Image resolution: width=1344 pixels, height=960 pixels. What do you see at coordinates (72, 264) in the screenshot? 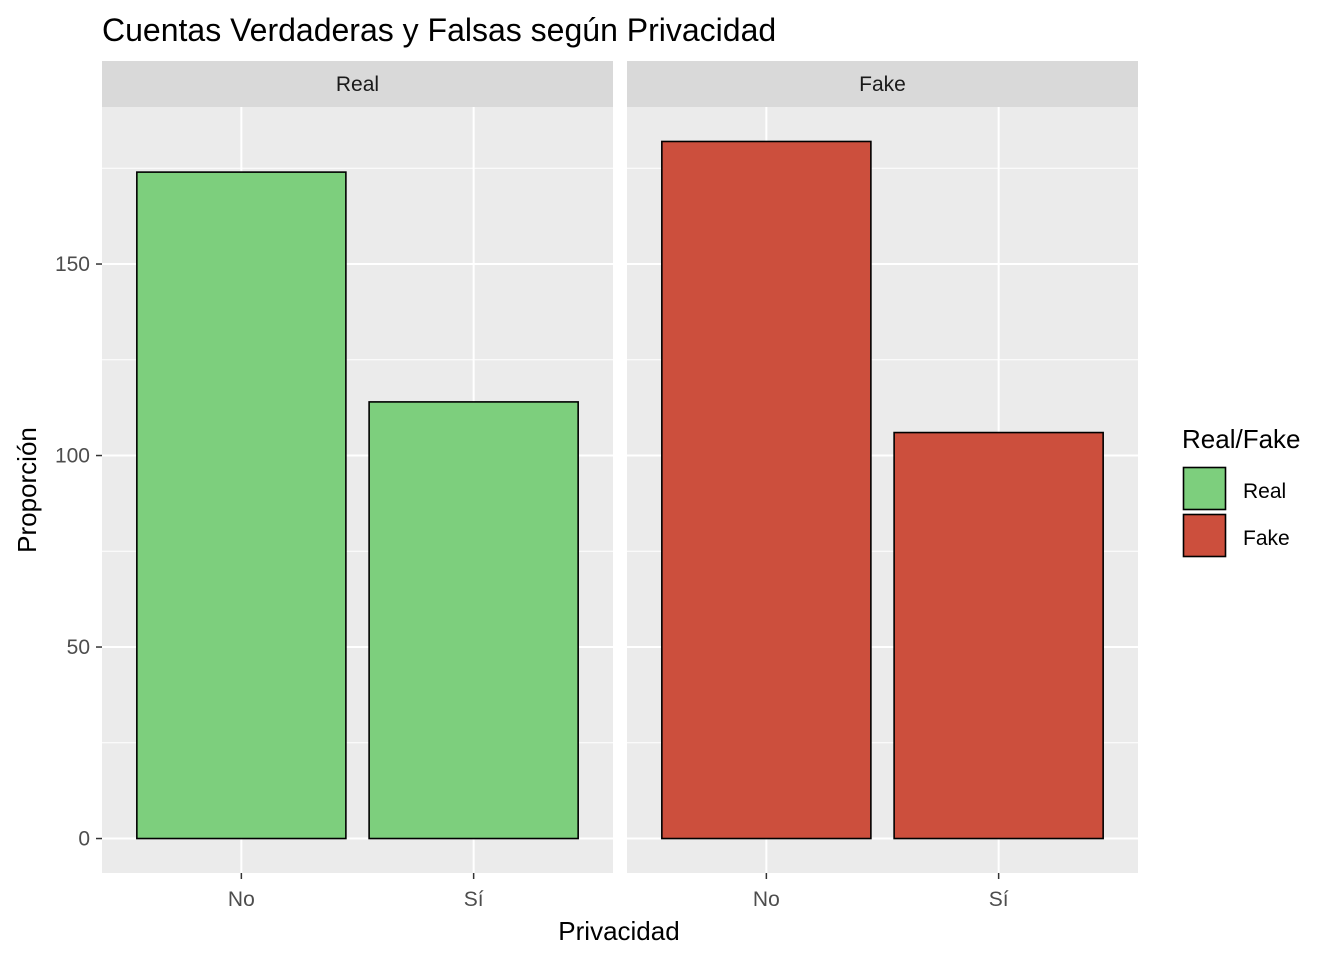
I see `y-tick-label: 150` at bounding box center [72, 264].